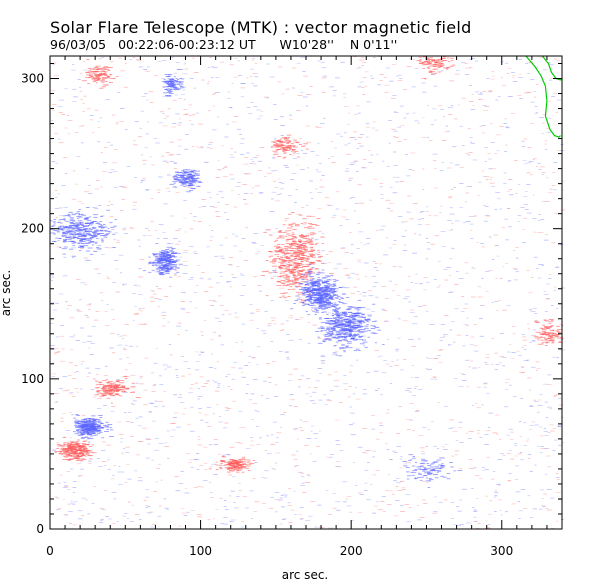  Describe the element at coordinates (306, 44) in the screenshot. I see `position-west: W10'28''` at that location.